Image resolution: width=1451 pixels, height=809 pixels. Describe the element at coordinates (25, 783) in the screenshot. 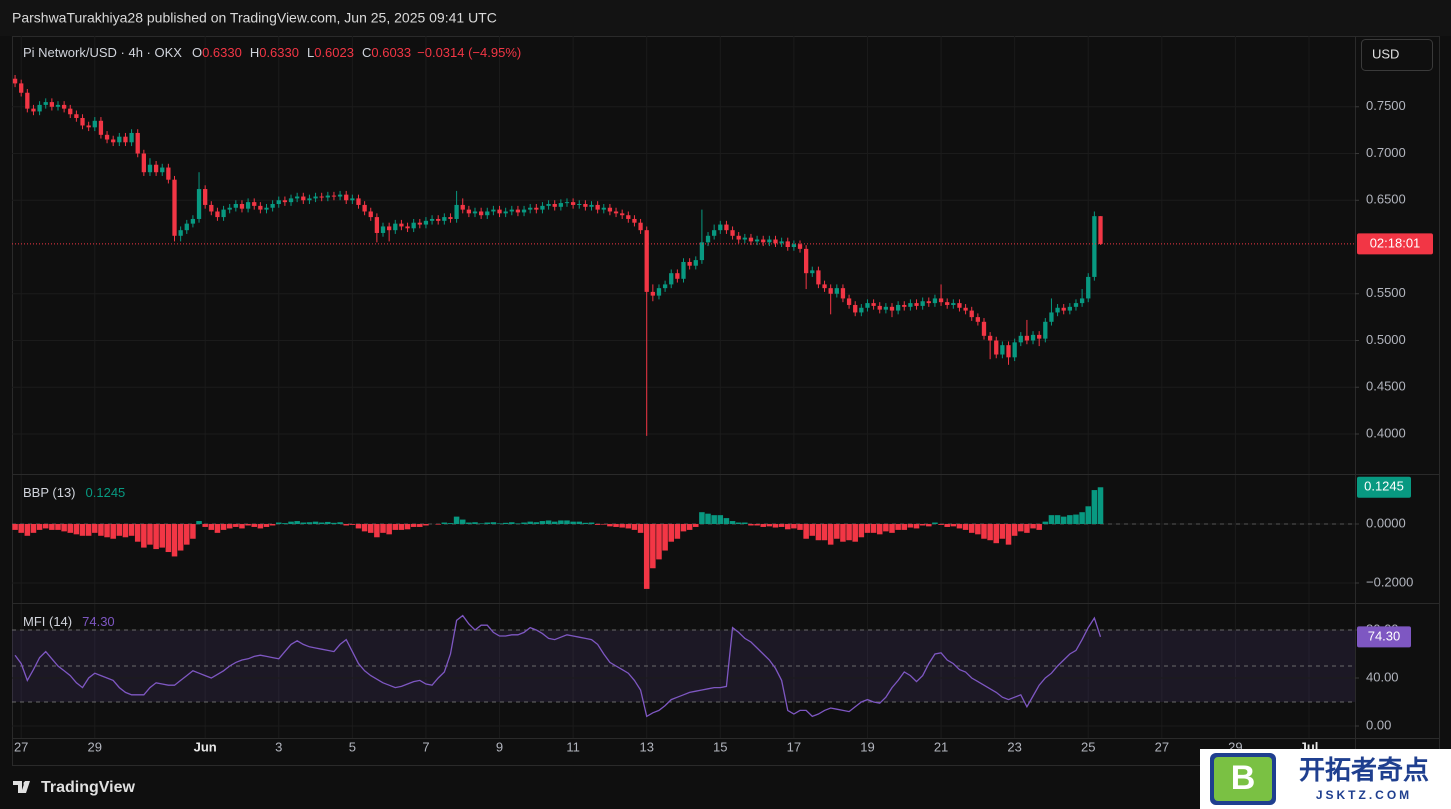

I see `logo-dot` at that location.